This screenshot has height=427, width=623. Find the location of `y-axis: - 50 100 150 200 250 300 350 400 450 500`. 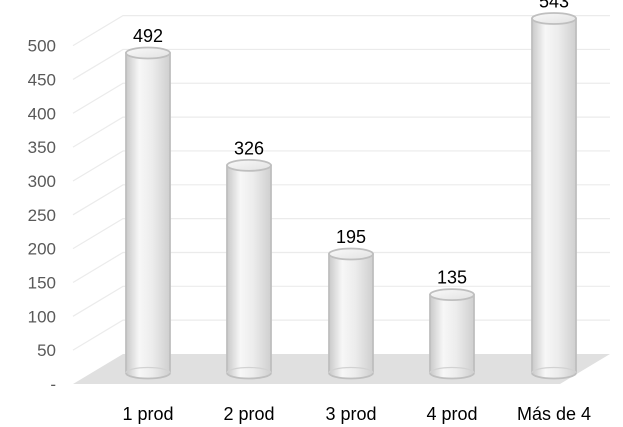

y-axis: - 50 100 150 200 250 300 350 400 450 500 is located at coordinates (42, 215).